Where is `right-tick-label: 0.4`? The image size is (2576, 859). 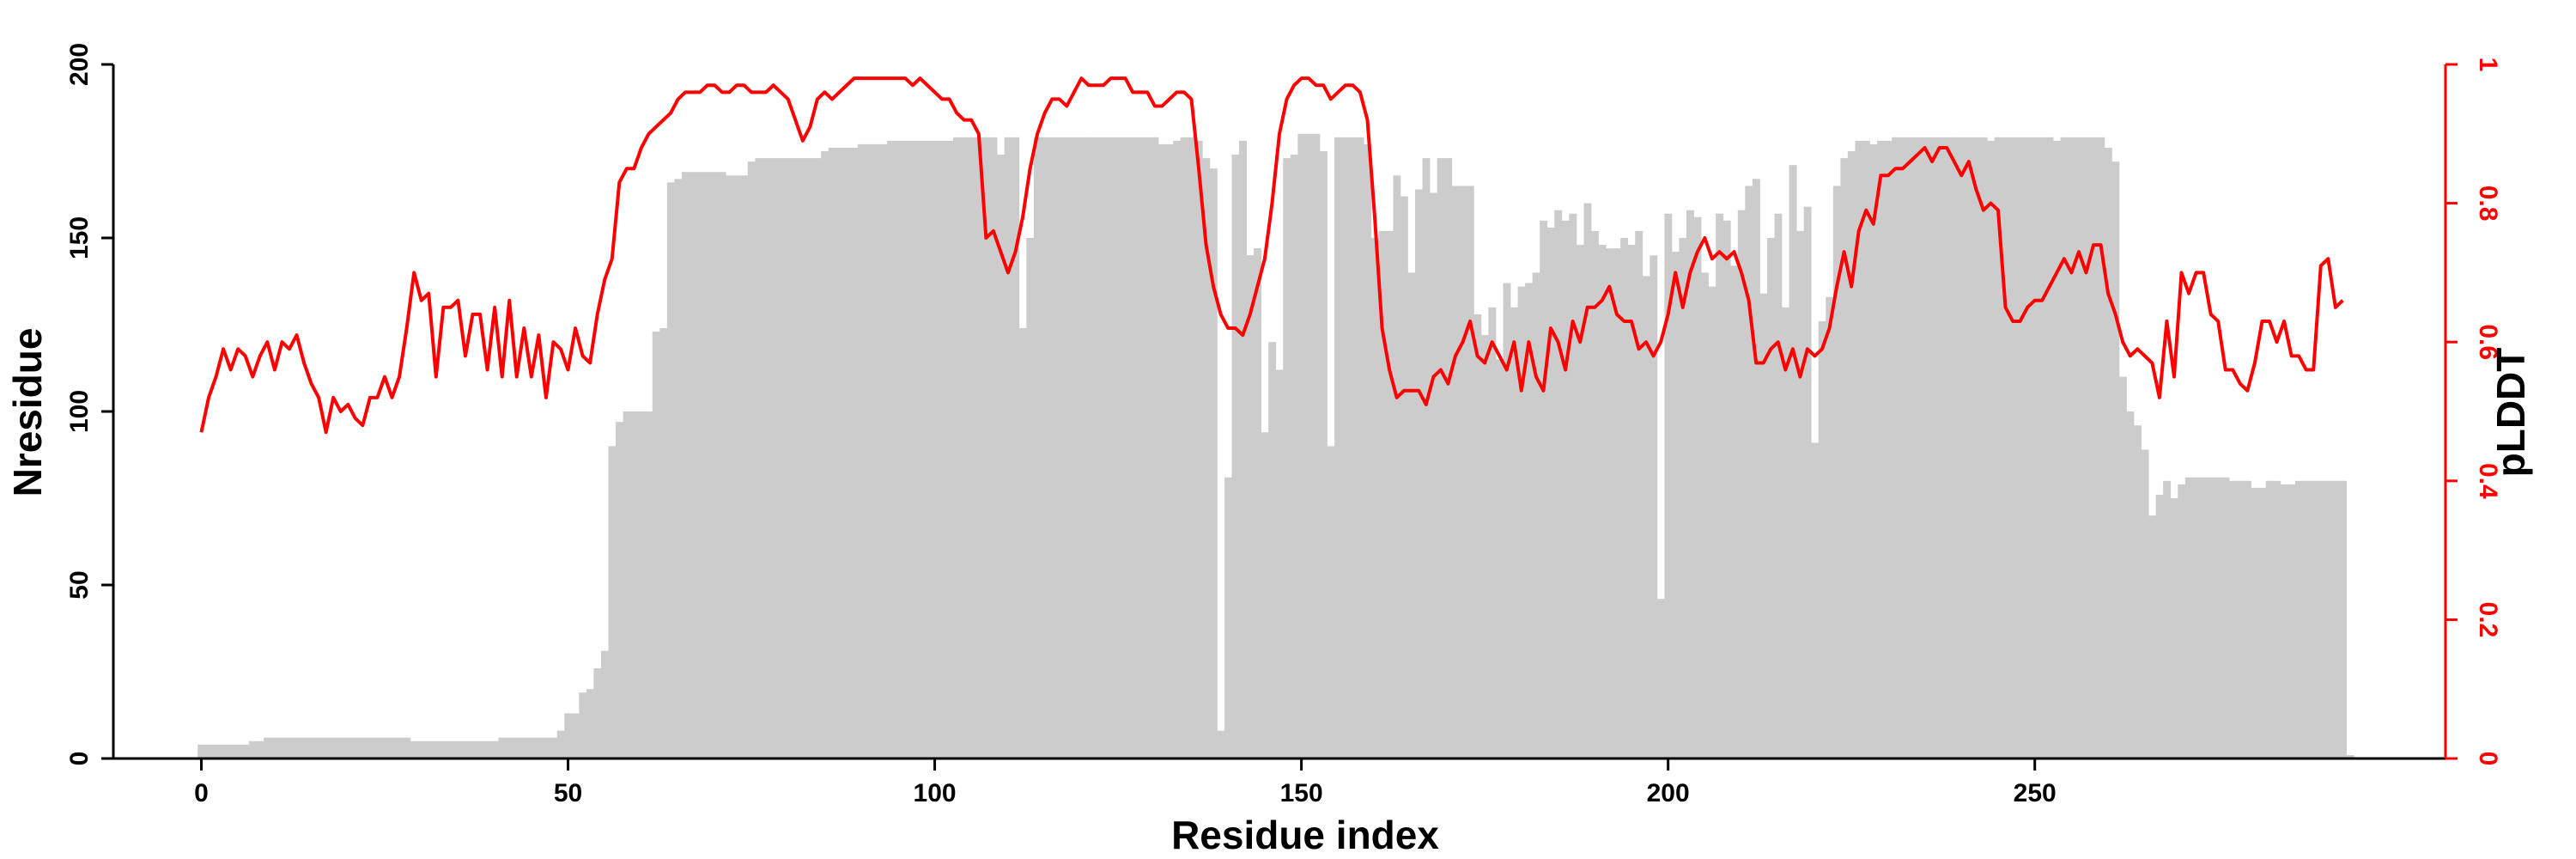 right-tick-label: 0.4 is located at coordinates (2488, 481).